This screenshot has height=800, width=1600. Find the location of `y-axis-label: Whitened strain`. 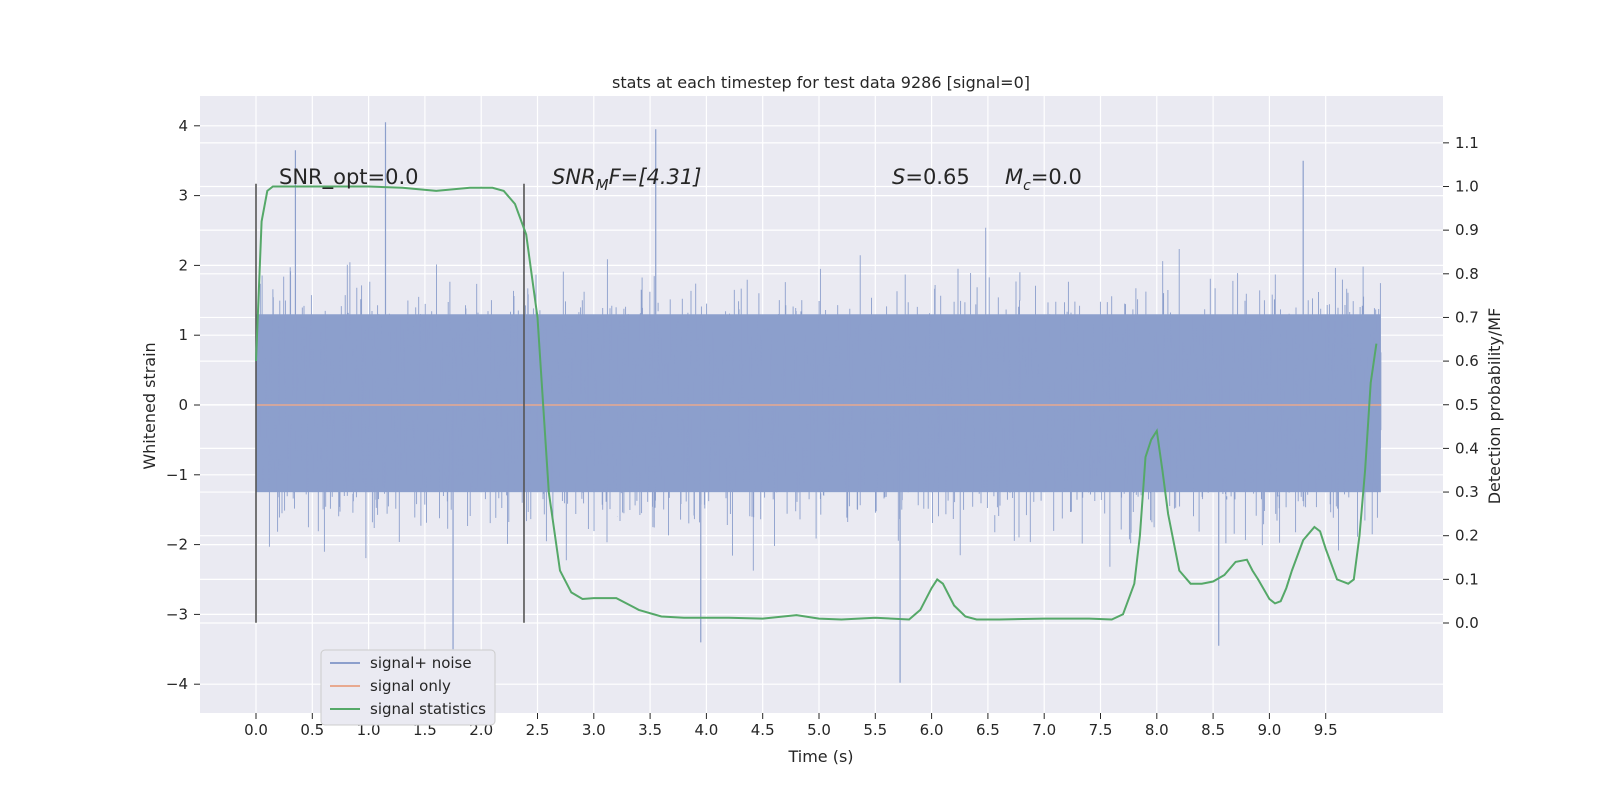

y-axis-label: Whitened strain is located at coordinates (149, 405).